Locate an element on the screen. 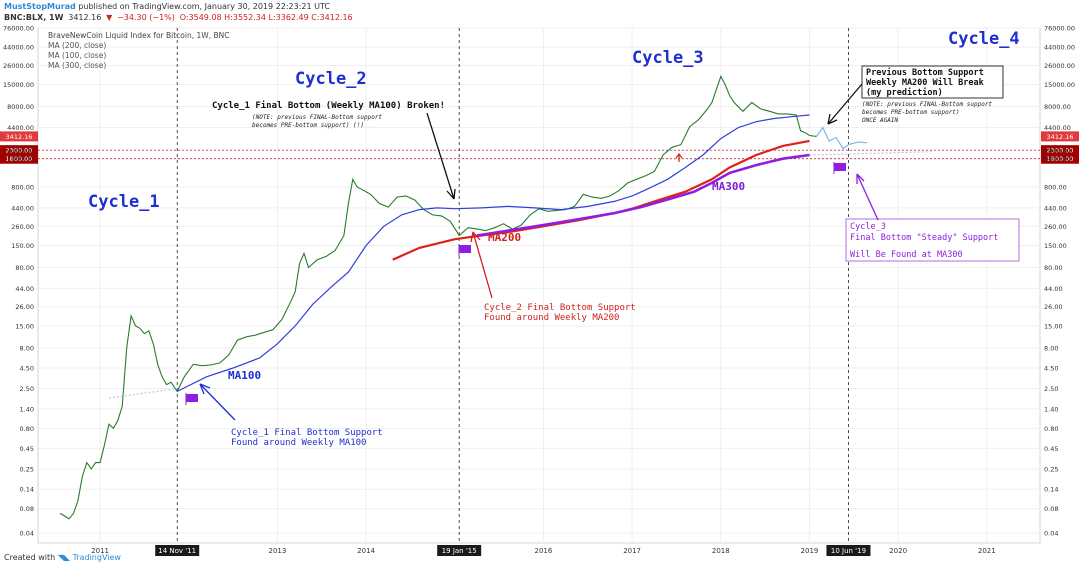  y-tick-label-right: 1800.00 is located at coordinates (1057, 159).